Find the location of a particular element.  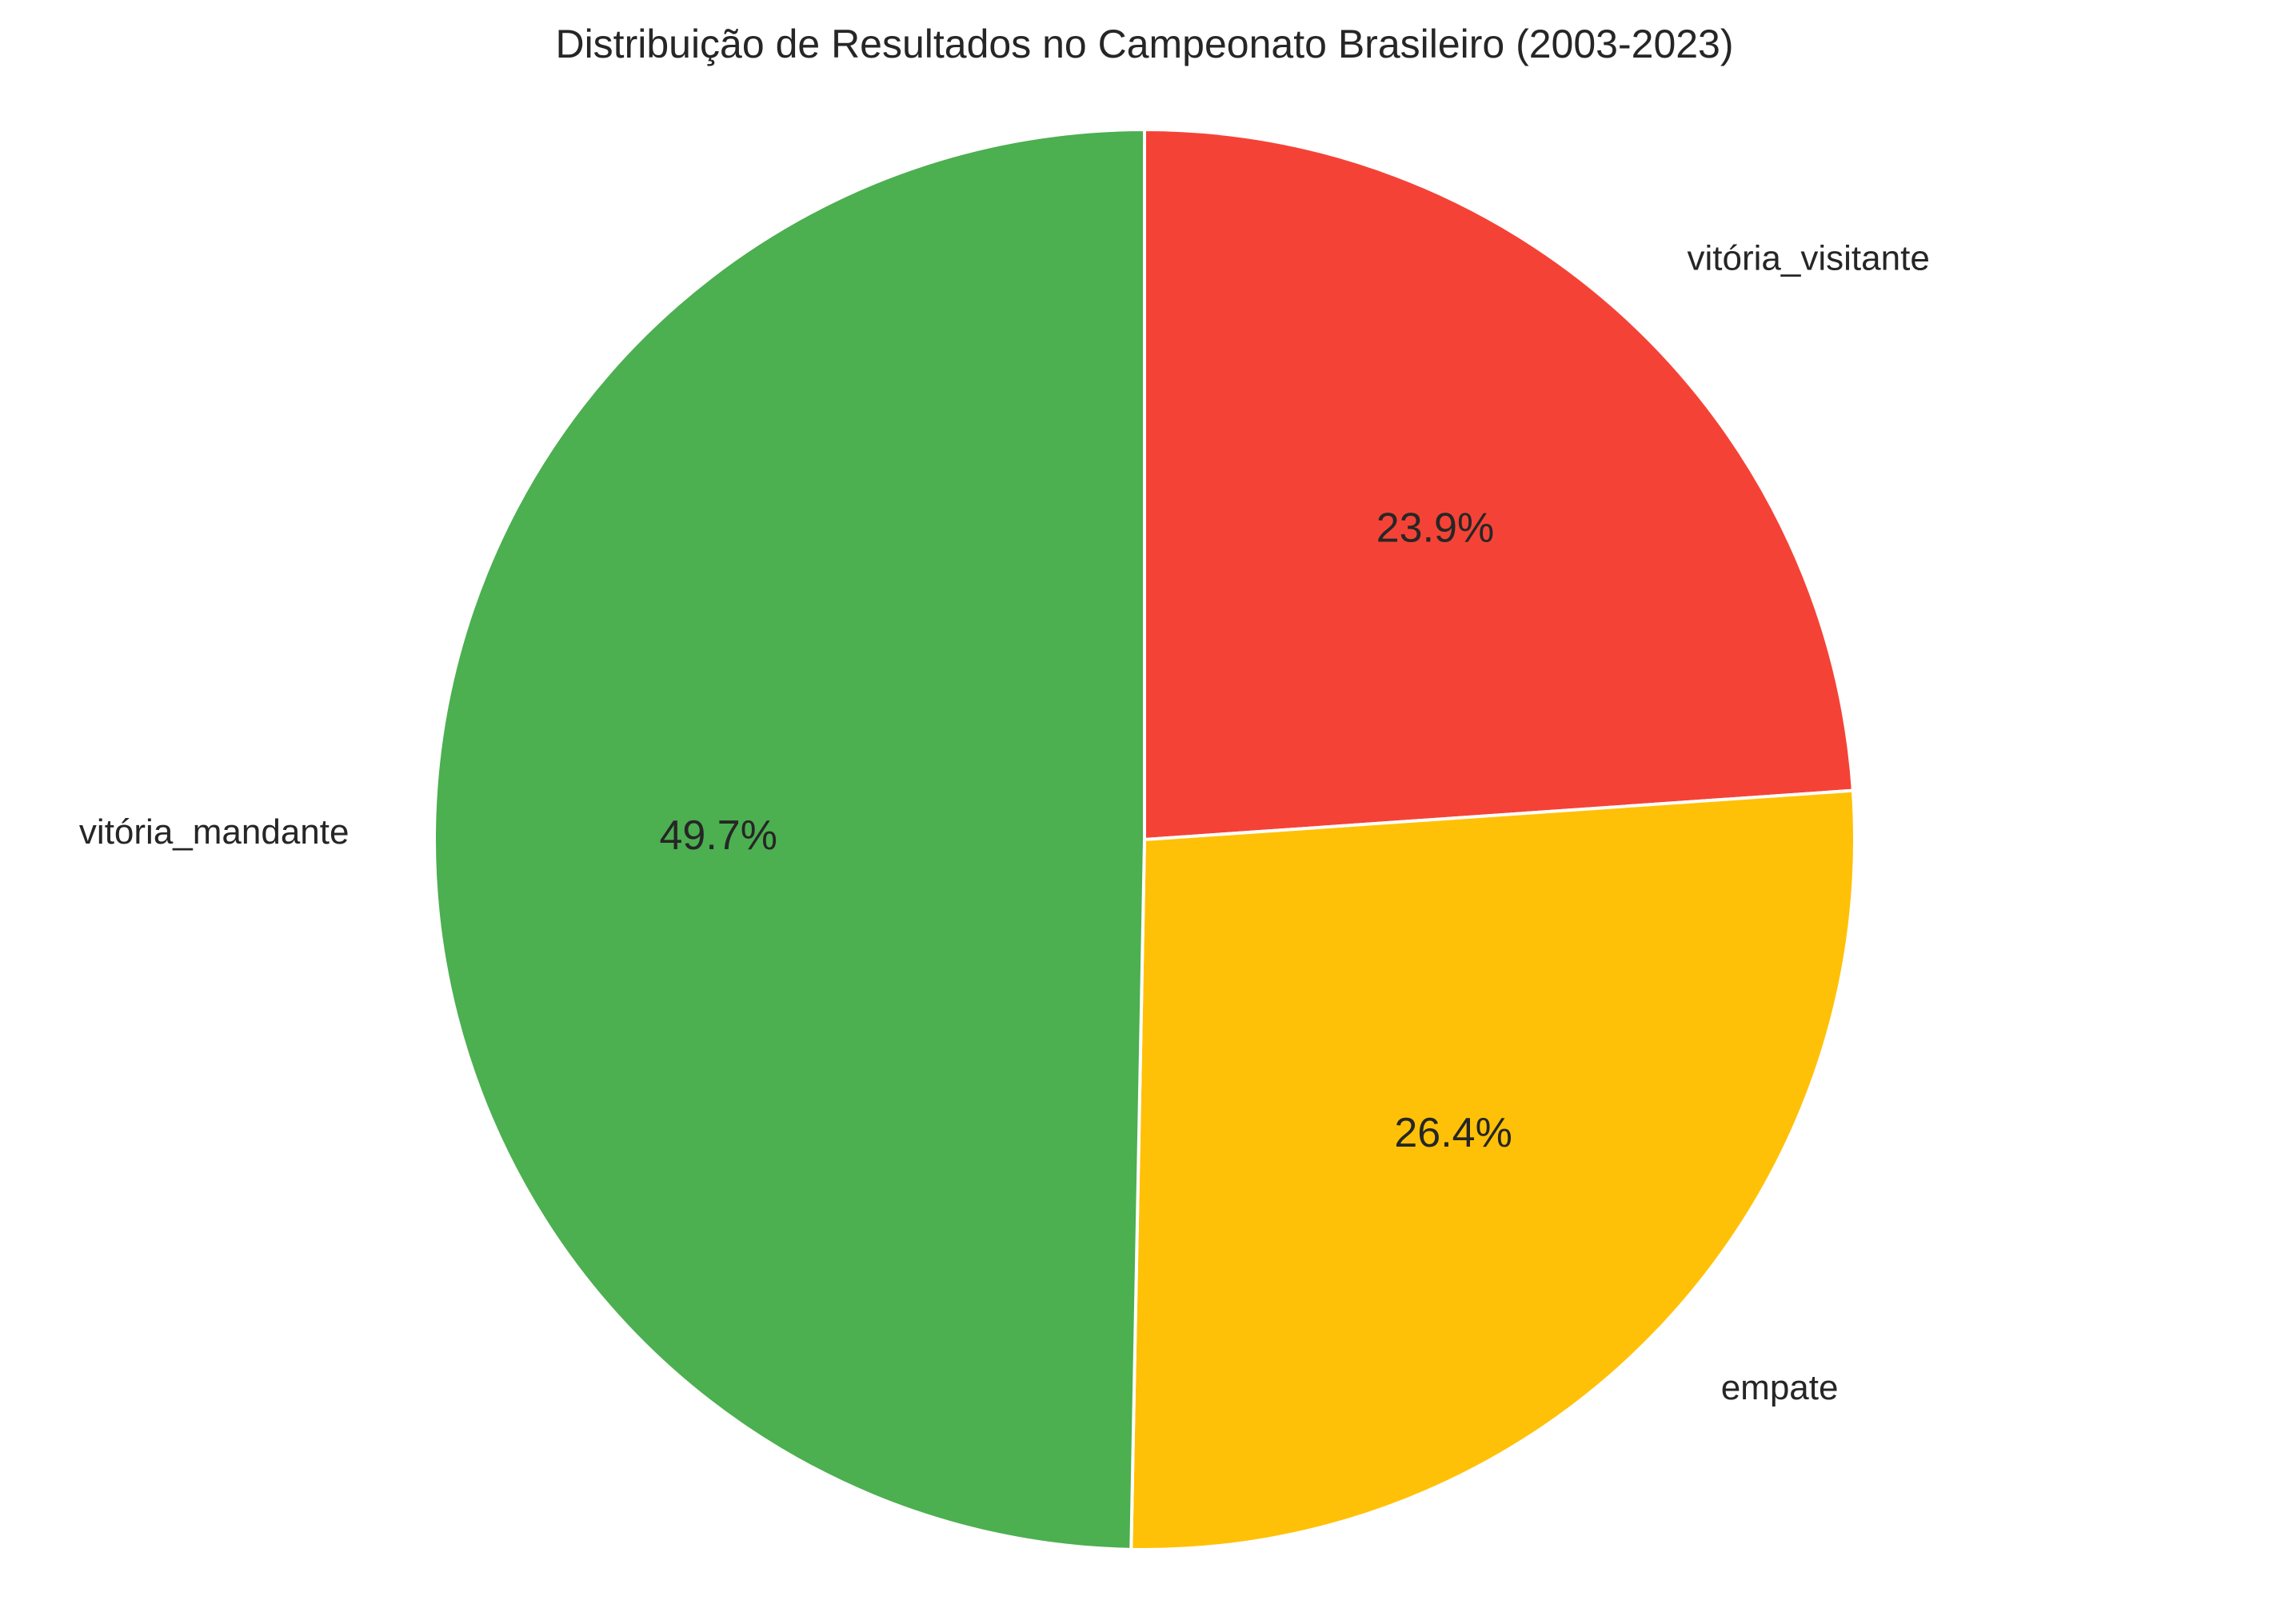

pie-percent-label-1: 26.4% is located at coordinates (1453, 1133).